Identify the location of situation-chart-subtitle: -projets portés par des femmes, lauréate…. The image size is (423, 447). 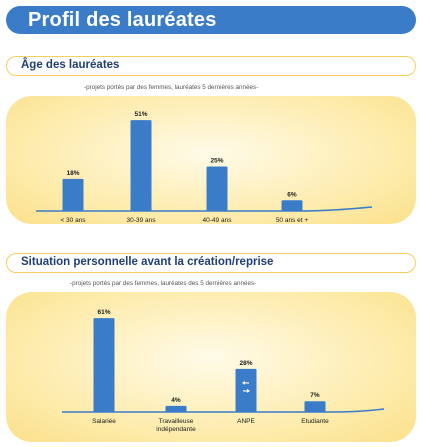
(163, 283).